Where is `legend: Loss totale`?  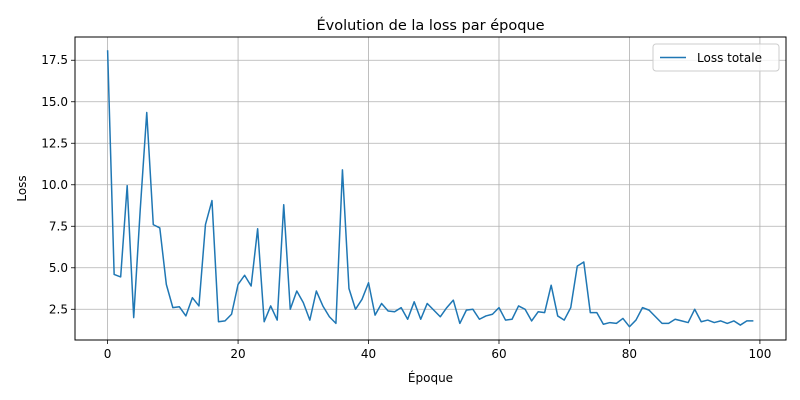
legend: Loss totale is located at coordinates (716, 57).